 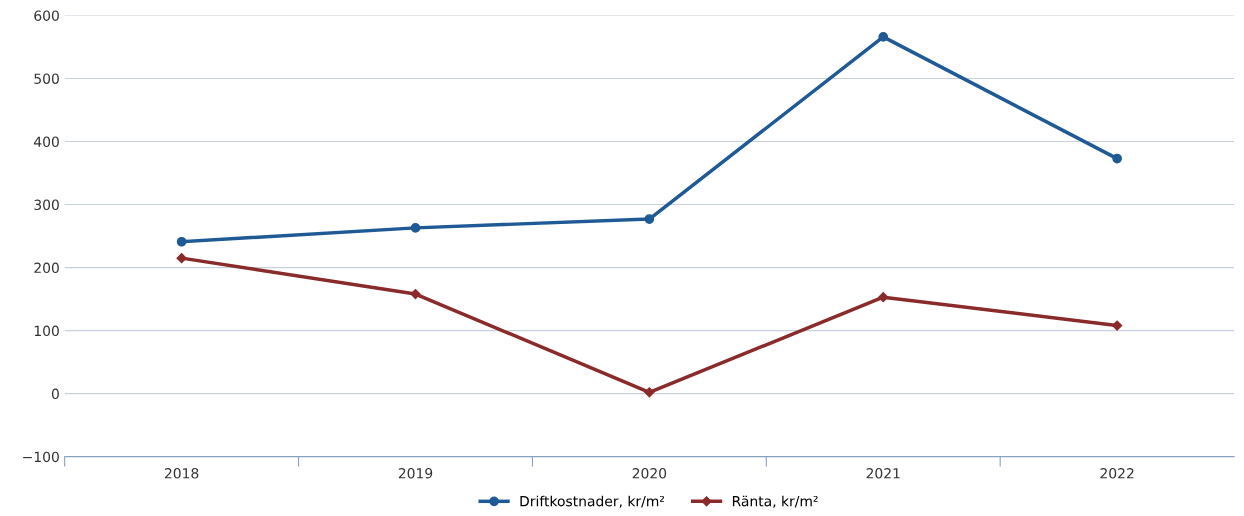 I want to click on x-tick-label: 2020, so click(x=649, y=473).